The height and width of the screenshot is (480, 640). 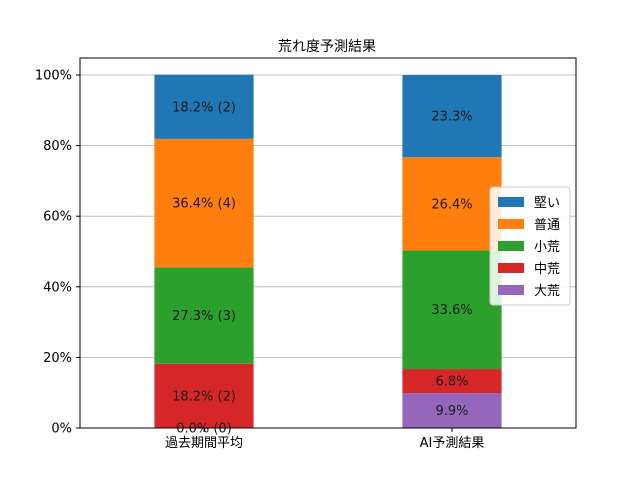 I want to click on y-tick-label: 60%, so click(x=57, y=217).